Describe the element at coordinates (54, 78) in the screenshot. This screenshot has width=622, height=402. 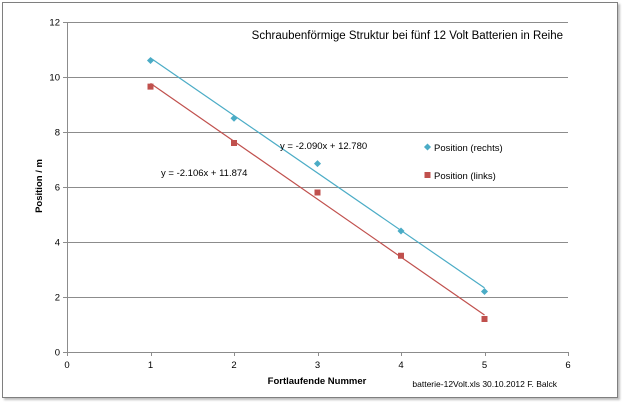
I see `y-tick-label: 10` at that location.